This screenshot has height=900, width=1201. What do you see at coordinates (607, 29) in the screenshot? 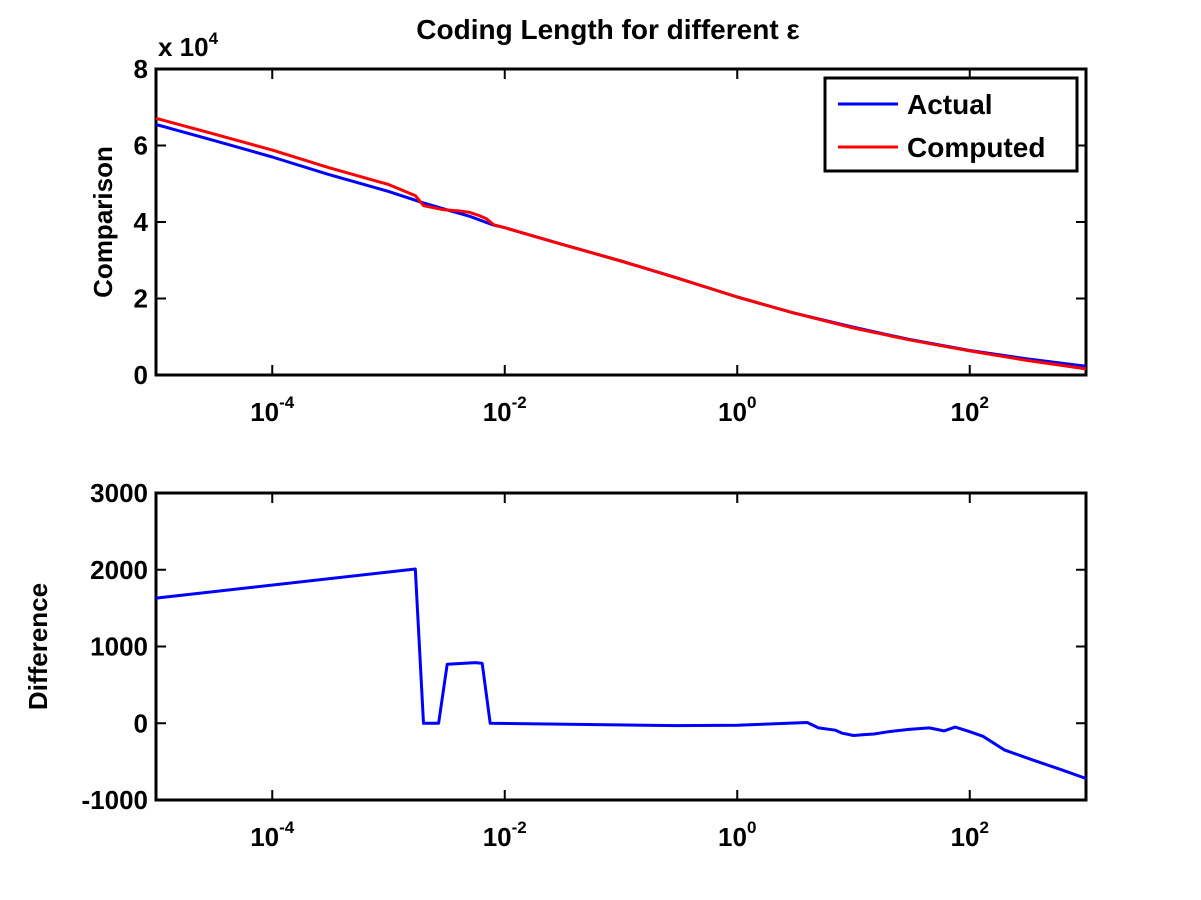
I see `chart-title: Coding Length for different ε` at bounding box center [607, 29].